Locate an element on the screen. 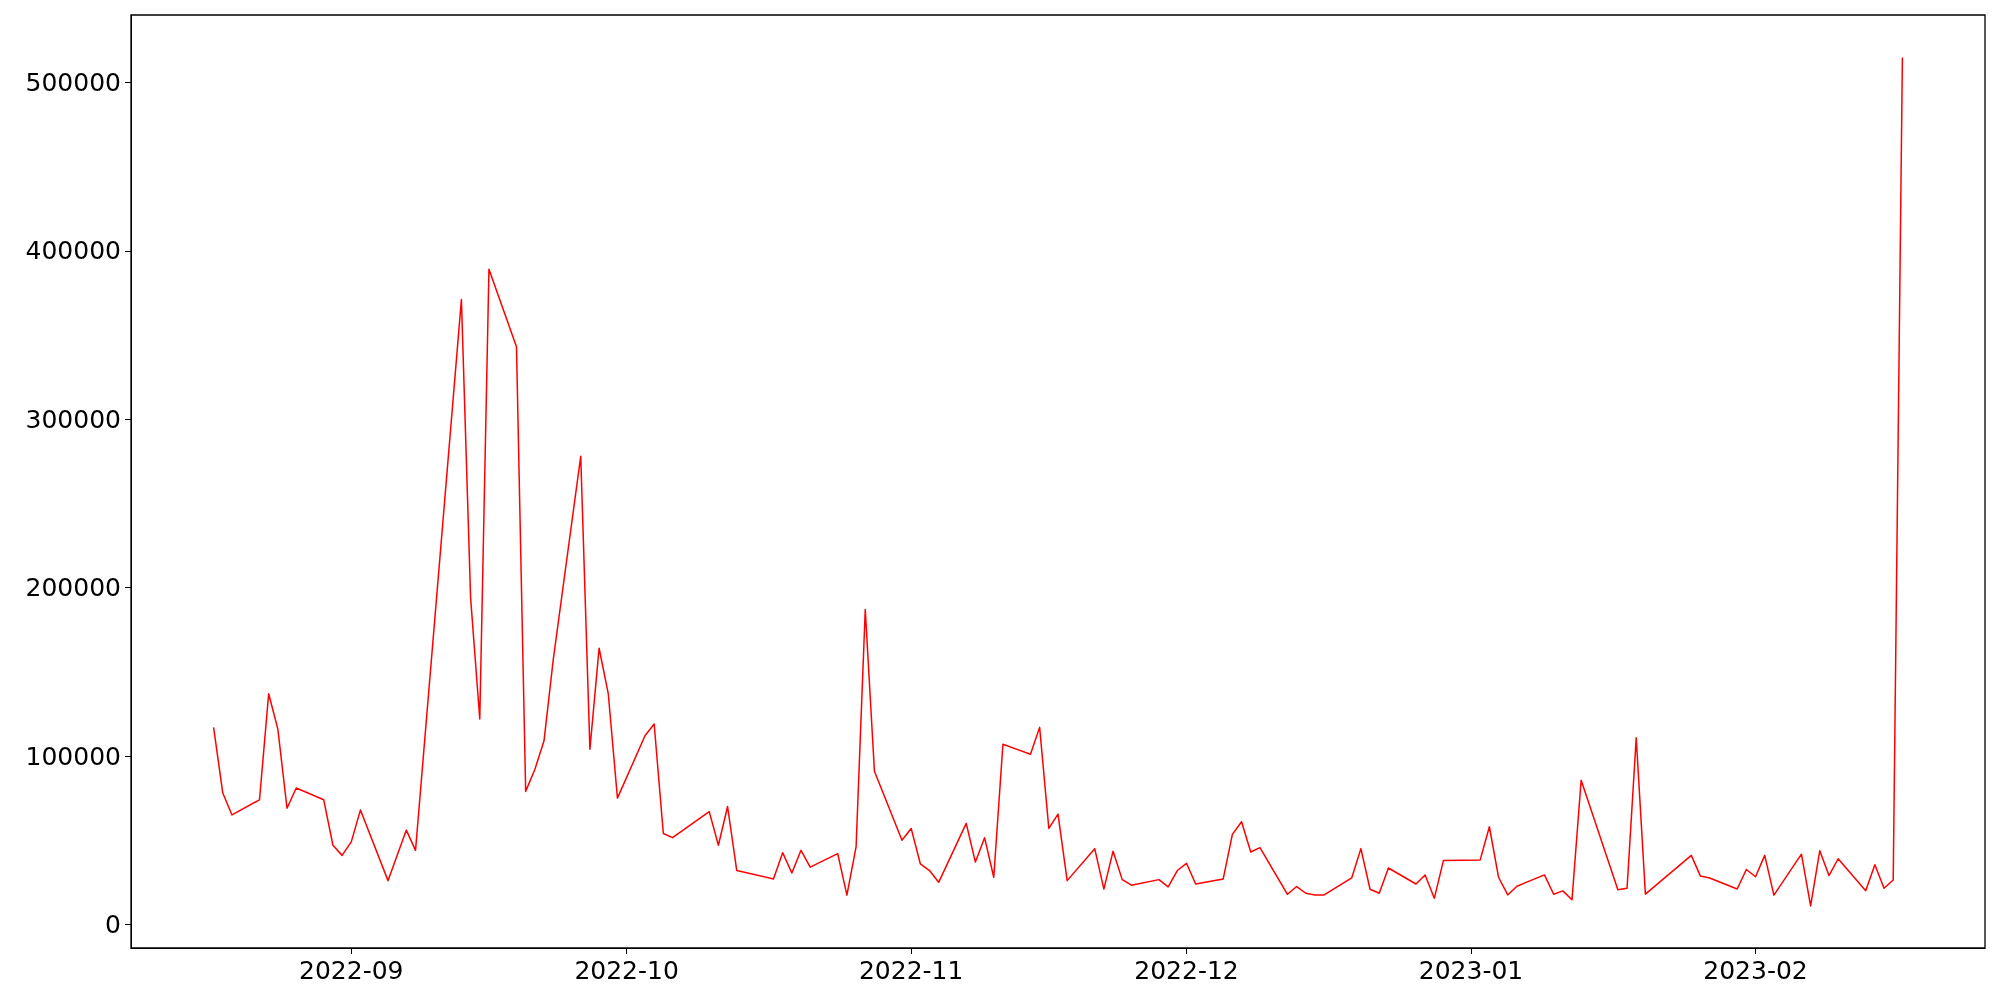 The height and width of the screenshot is (1000, 2000). x-tick-label: 2022-10 is located at coordinates (626, 970).